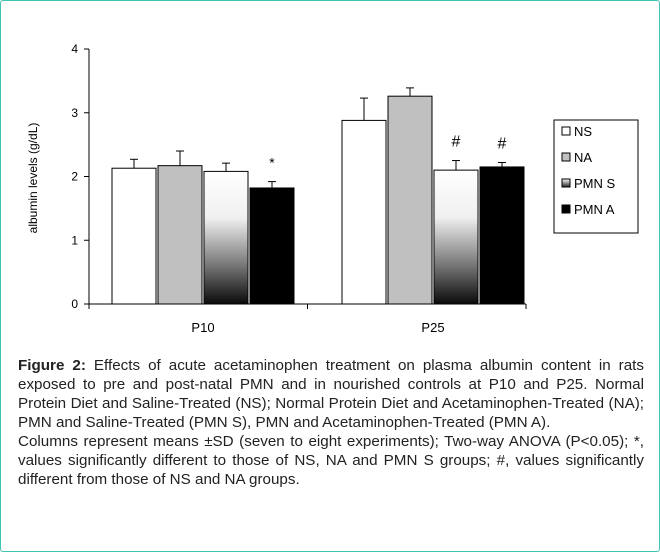 The image size is (660, 552). Describe the element at coordinates (410, 200) in the screenshot. I see `bar-p25-na` at that location.